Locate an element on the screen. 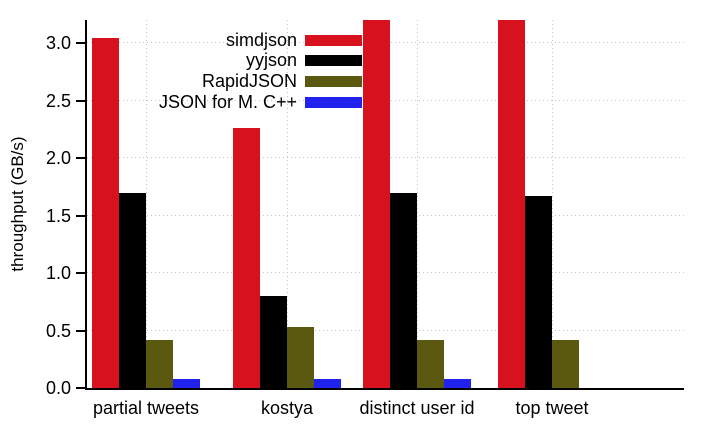  x-category-label-kostya: kostya is located at coordinates (287, 408).